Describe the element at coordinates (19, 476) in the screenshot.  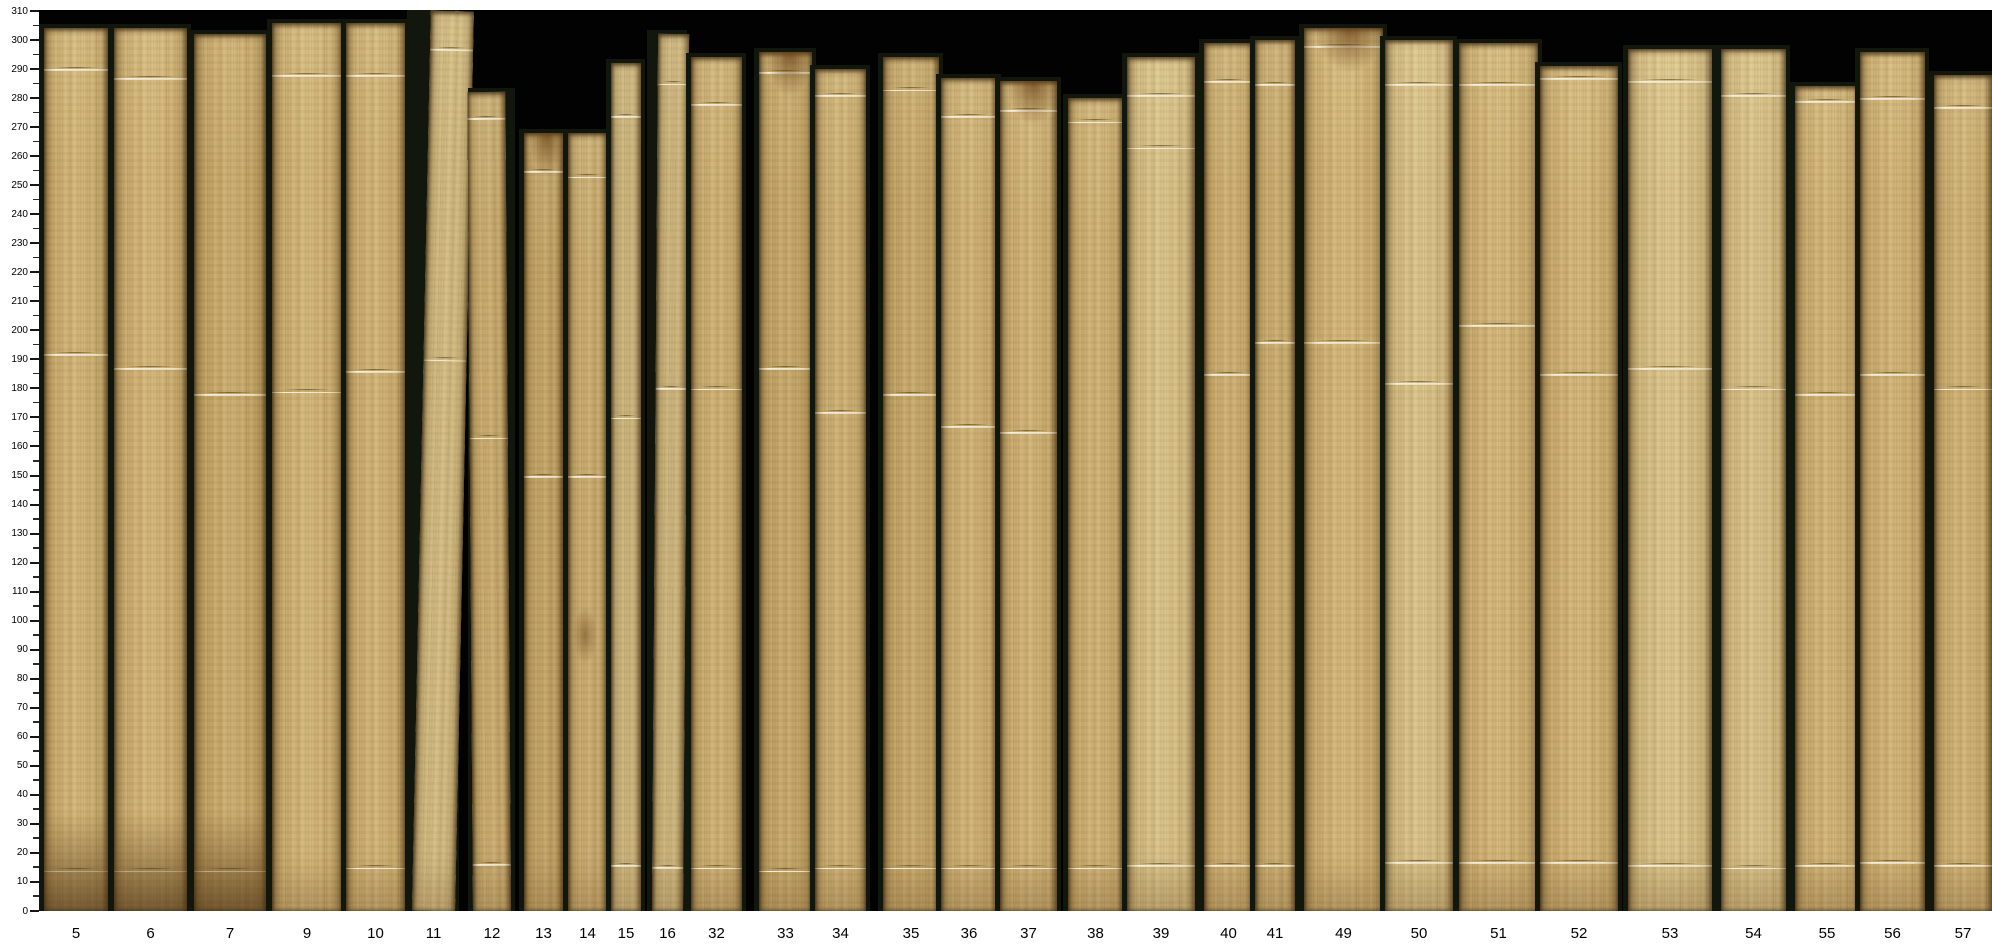
I see `y-tick-label-150: 150` at that location.